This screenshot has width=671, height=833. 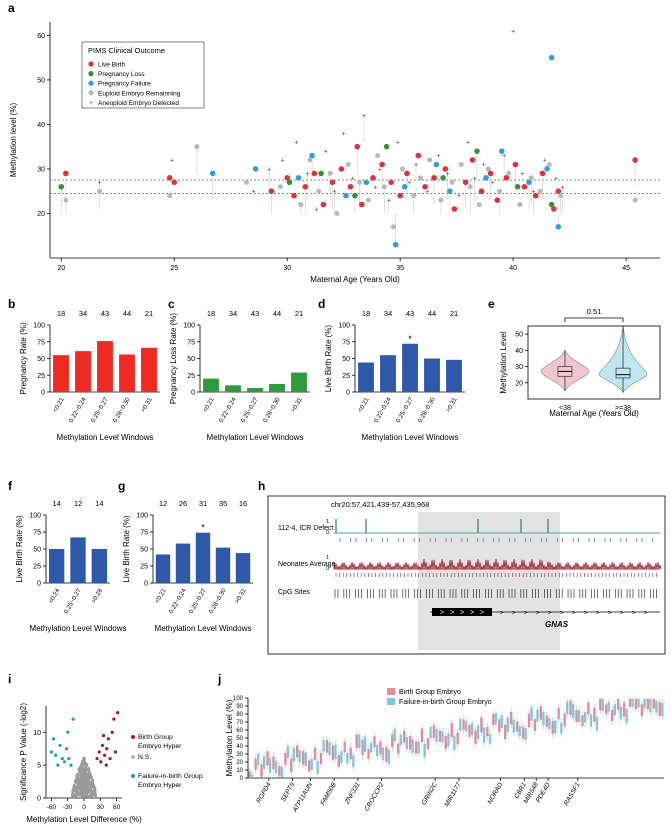 I want to click on f-x-axis-label: Methylation Level Windows, so click(x=78, y=628).